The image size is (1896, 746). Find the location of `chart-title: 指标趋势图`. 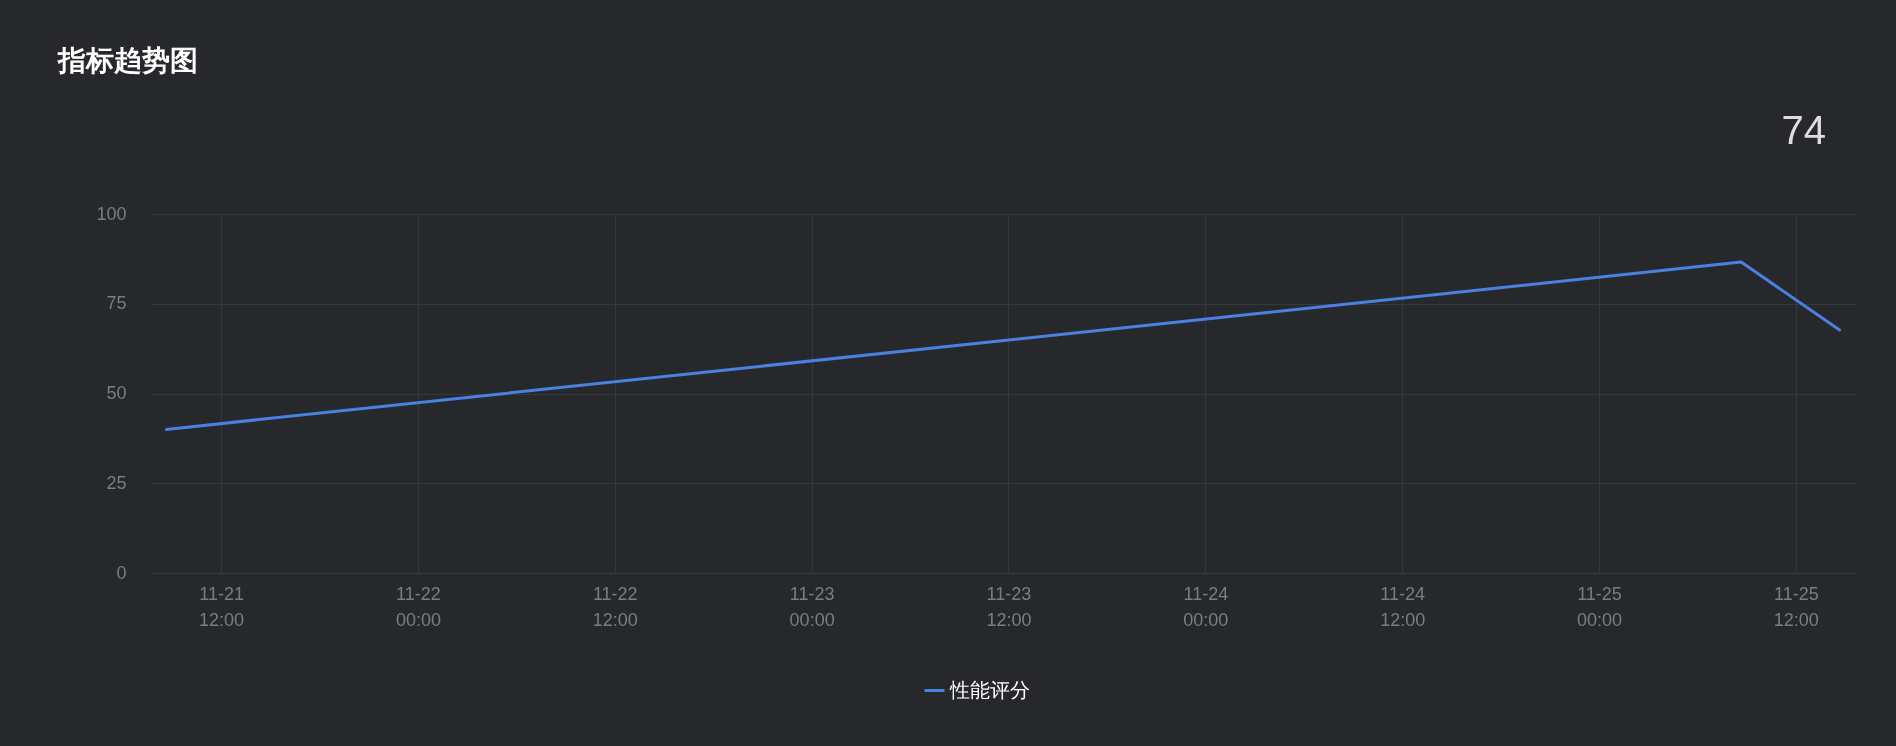

chart-title: 指标趋势图 is located at coordinates (128, 61).